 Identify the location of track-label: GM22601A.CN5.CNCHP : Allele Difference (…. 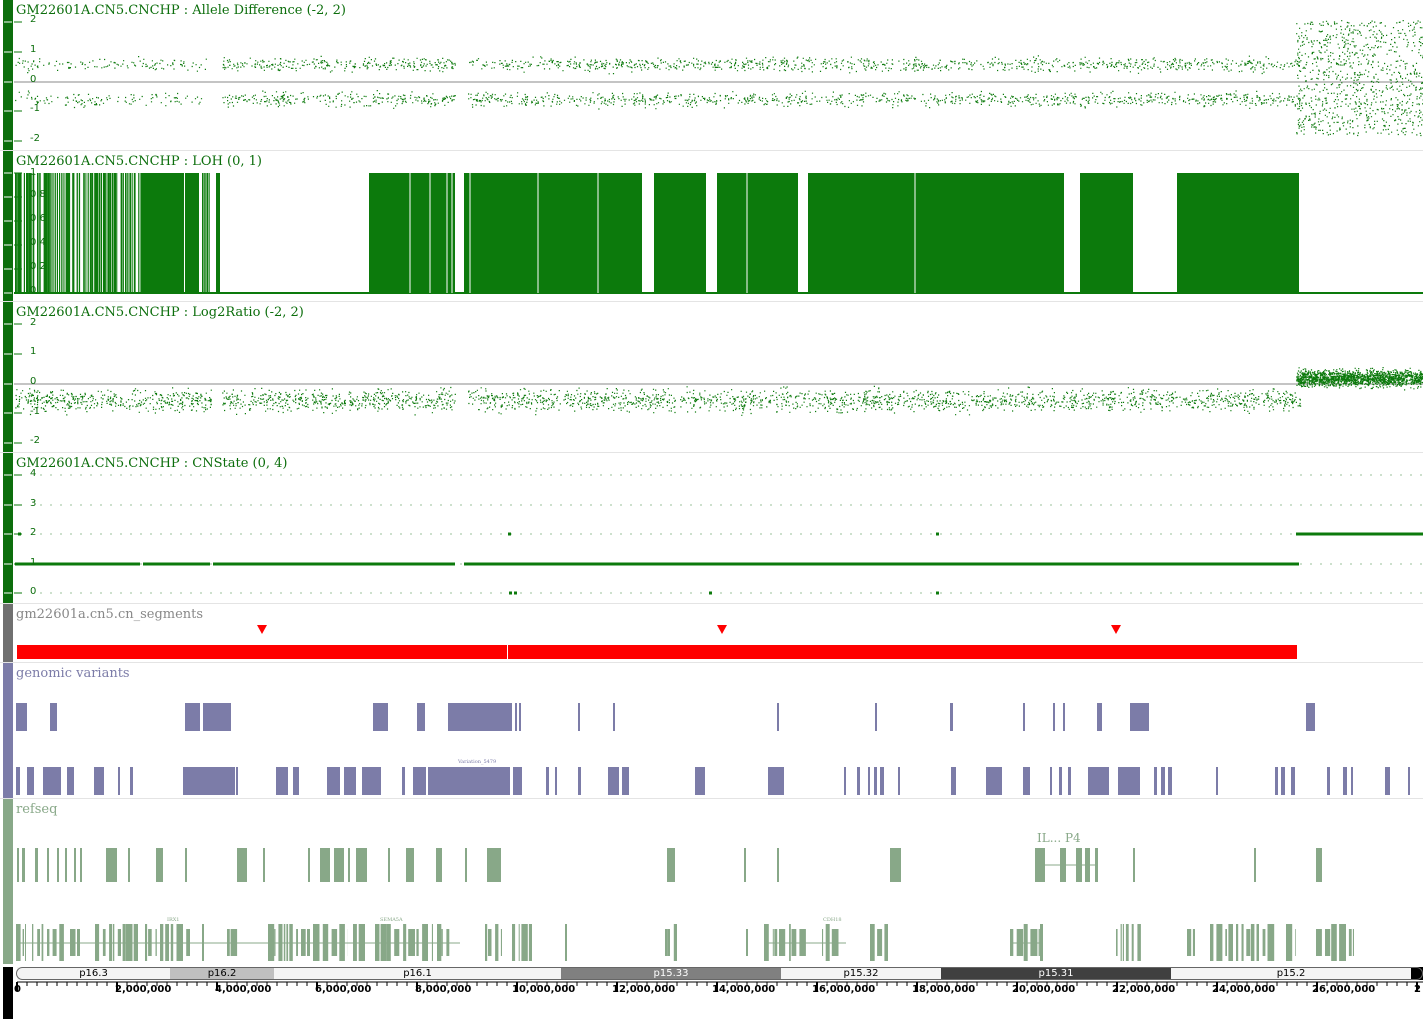
(181, 10).